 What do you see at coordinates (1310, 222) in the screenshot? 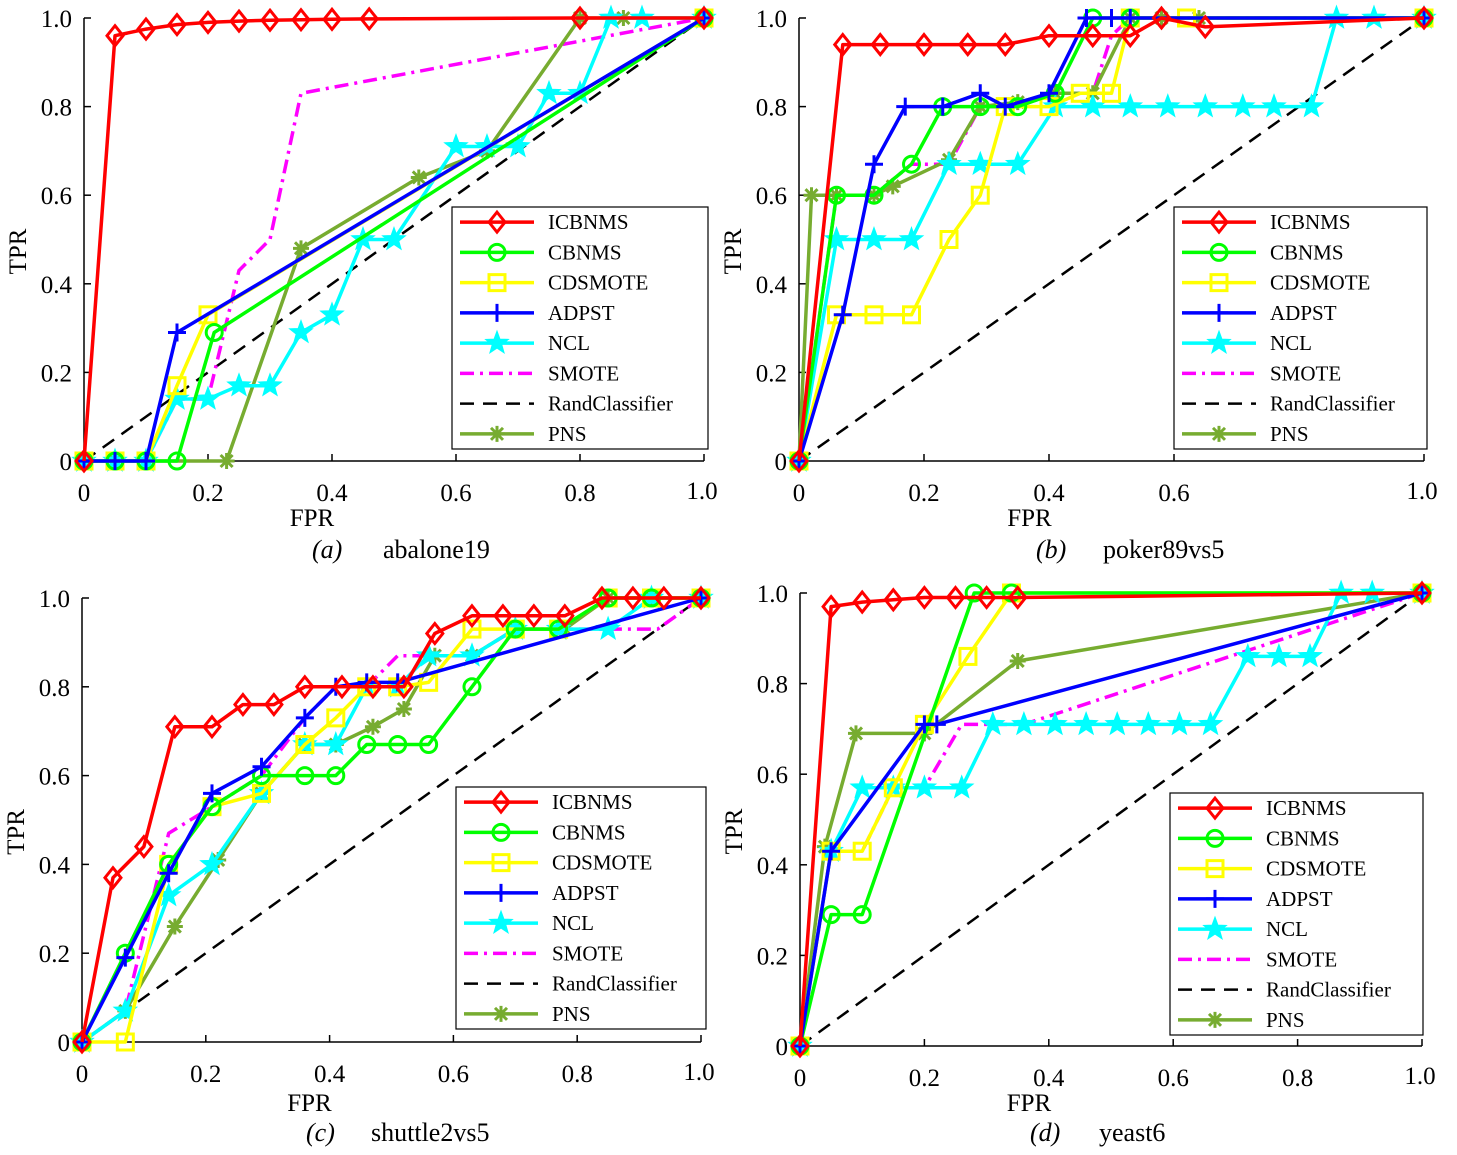
I see `legend-label: ICBNMS` at bounding box center [1310, 222].